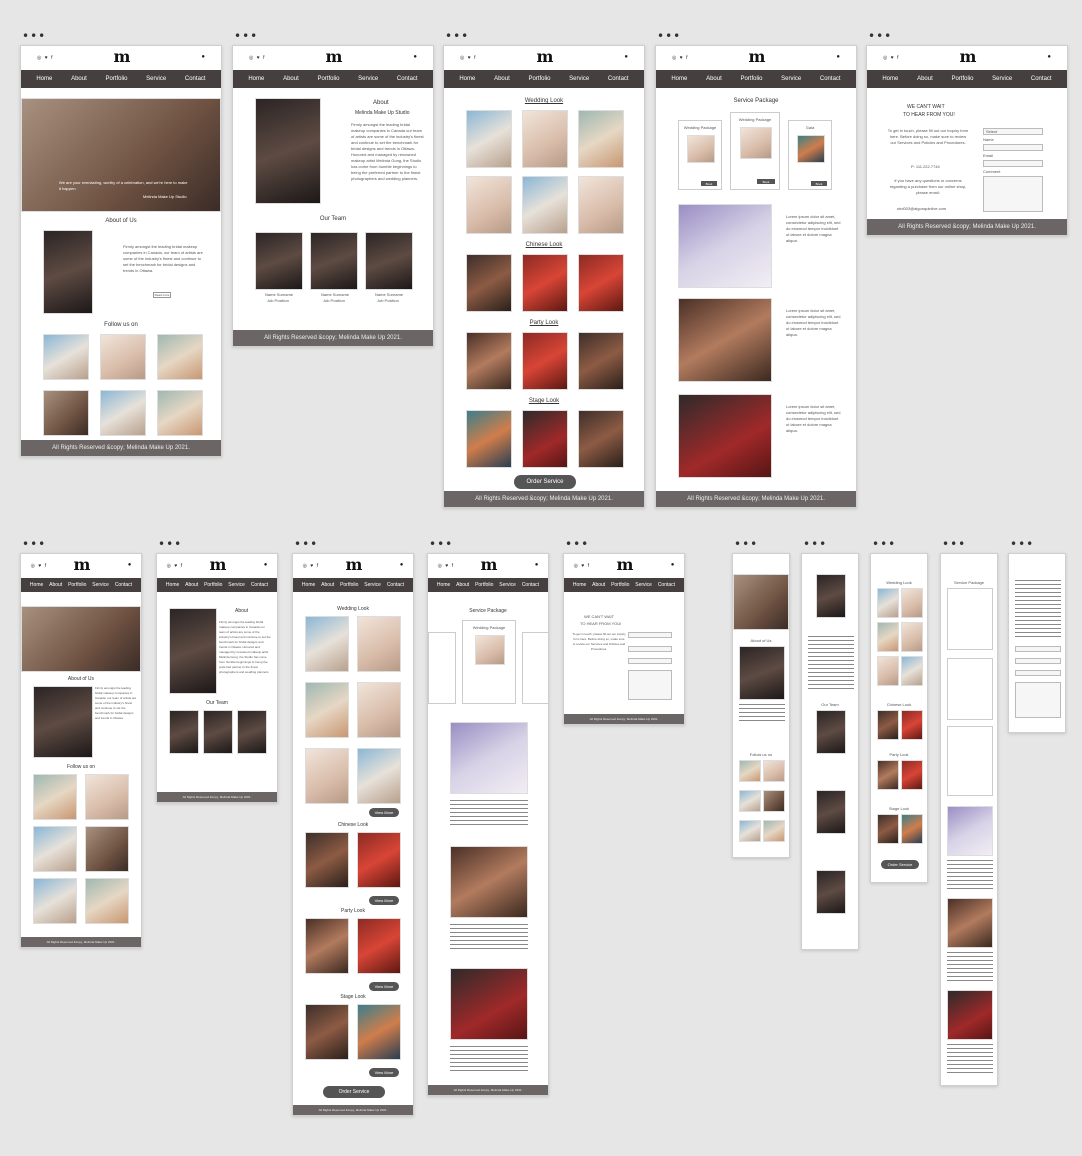 The width and height of the screenshot is (1082, 1156). Describe the element at coordinates (970, 619) in the screenshot. I see `package-card` at that location.